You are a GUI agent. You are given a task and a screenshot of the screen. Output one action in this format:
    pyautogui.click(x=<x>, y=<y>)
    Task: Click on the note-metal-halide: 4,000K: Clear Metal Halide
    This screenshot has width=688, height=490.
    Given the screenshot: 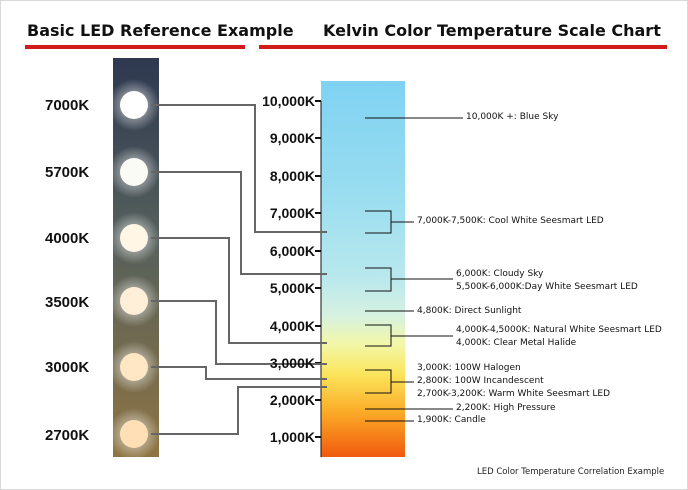 What is the action you would take?
    pyautogui.click(x=516, y=343)
    